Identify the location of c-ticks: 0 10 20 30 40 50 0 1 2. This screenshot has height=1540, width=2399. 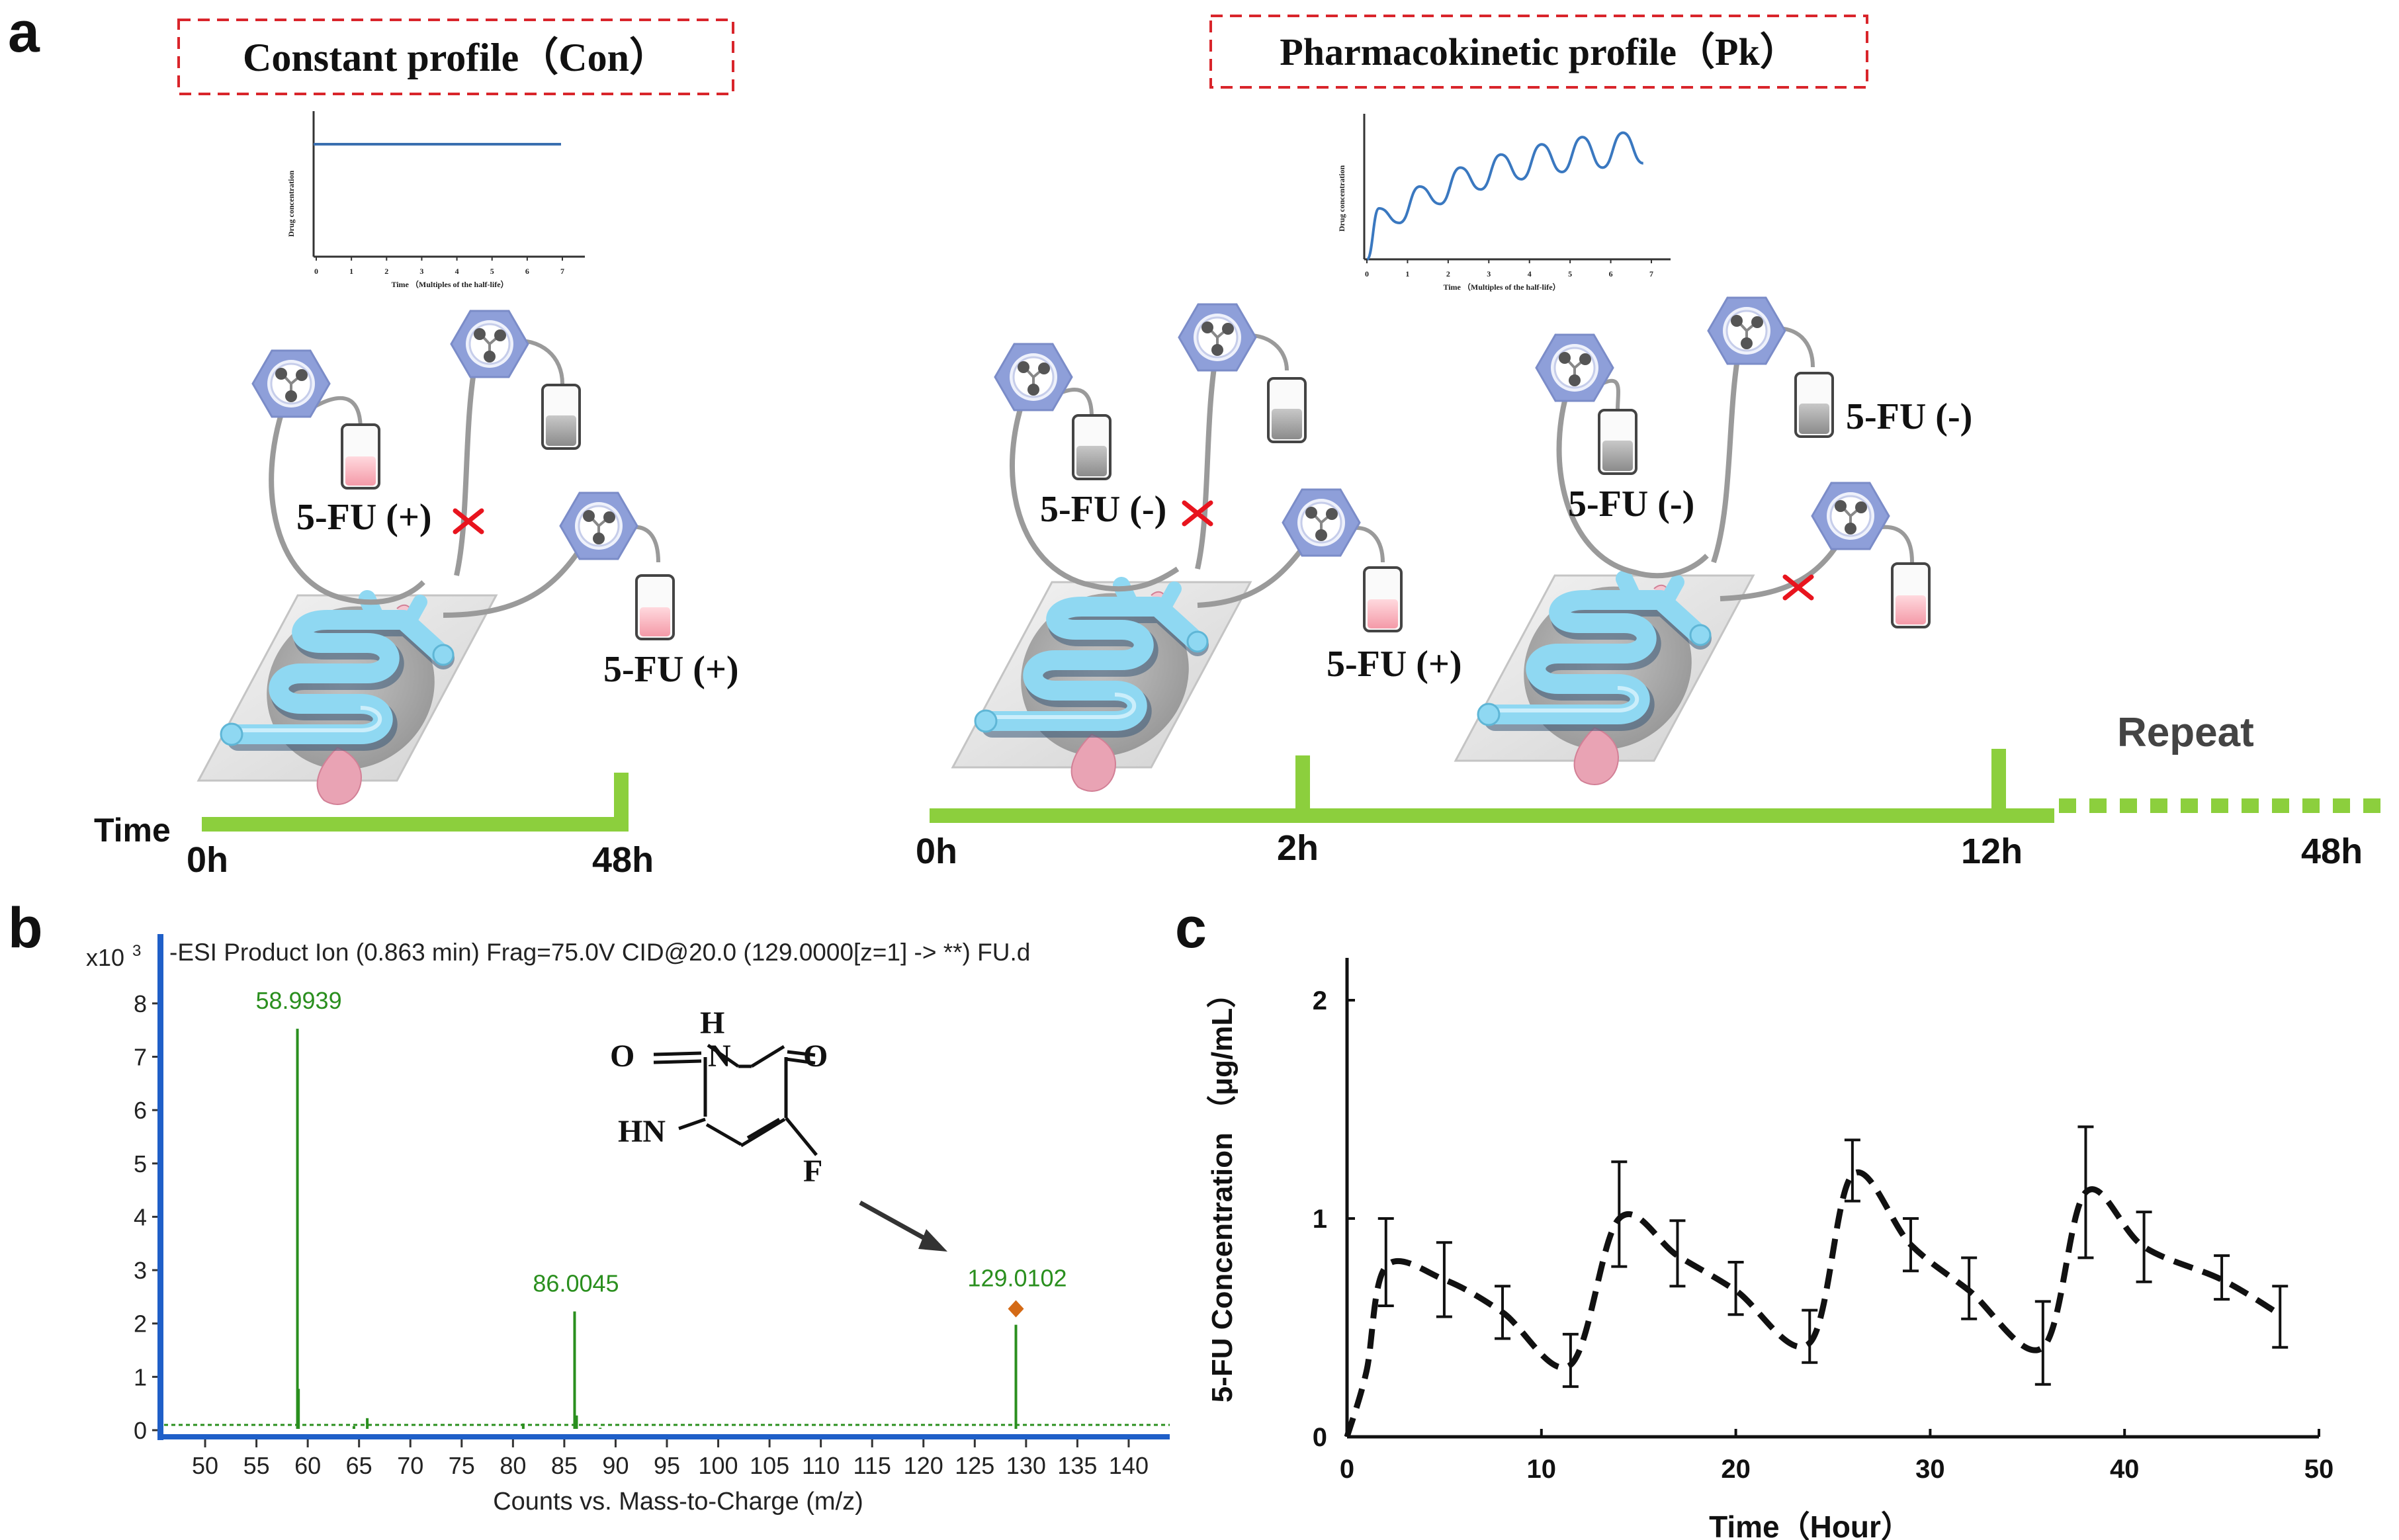
(1823, 1235).